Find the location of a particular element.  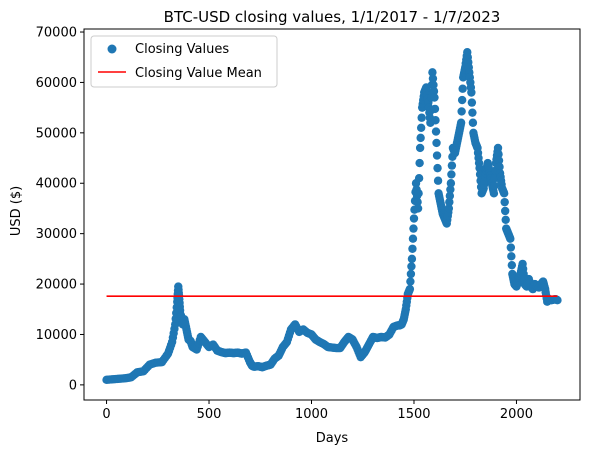

x-tick-label: 2000 is located at coordinates (516, 414).